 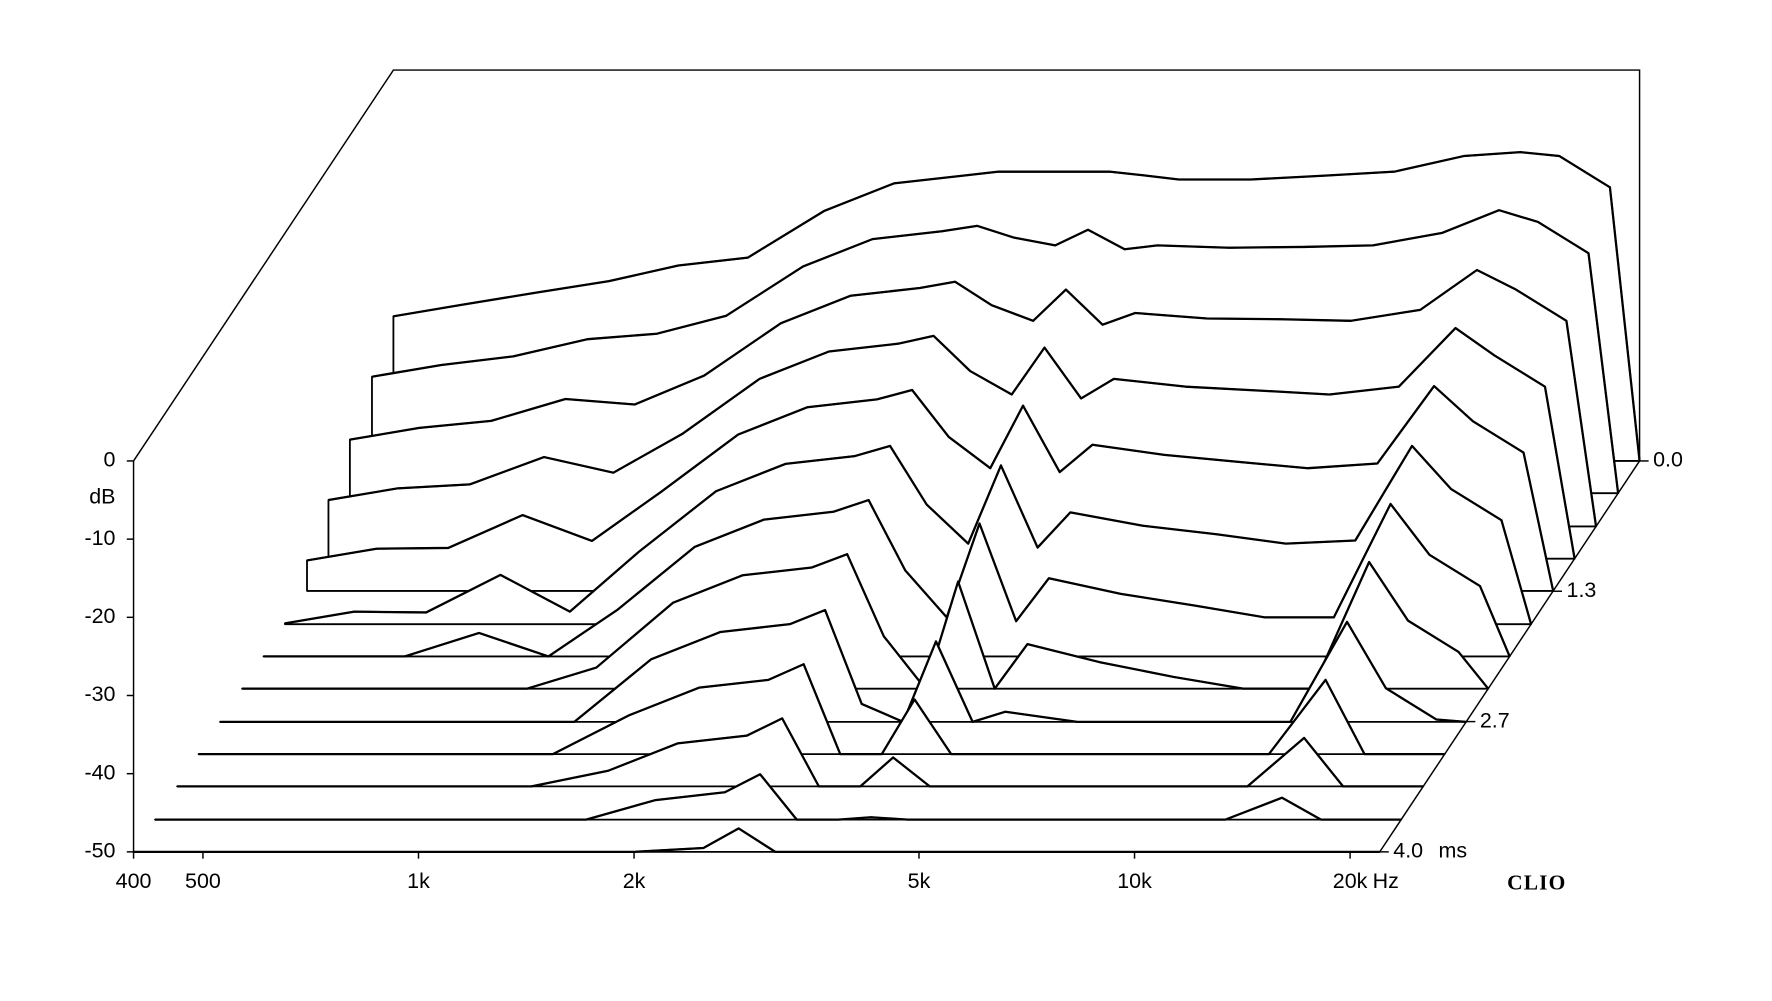 I want to click on y-axis-label: dB, so click(x=102, y=496).